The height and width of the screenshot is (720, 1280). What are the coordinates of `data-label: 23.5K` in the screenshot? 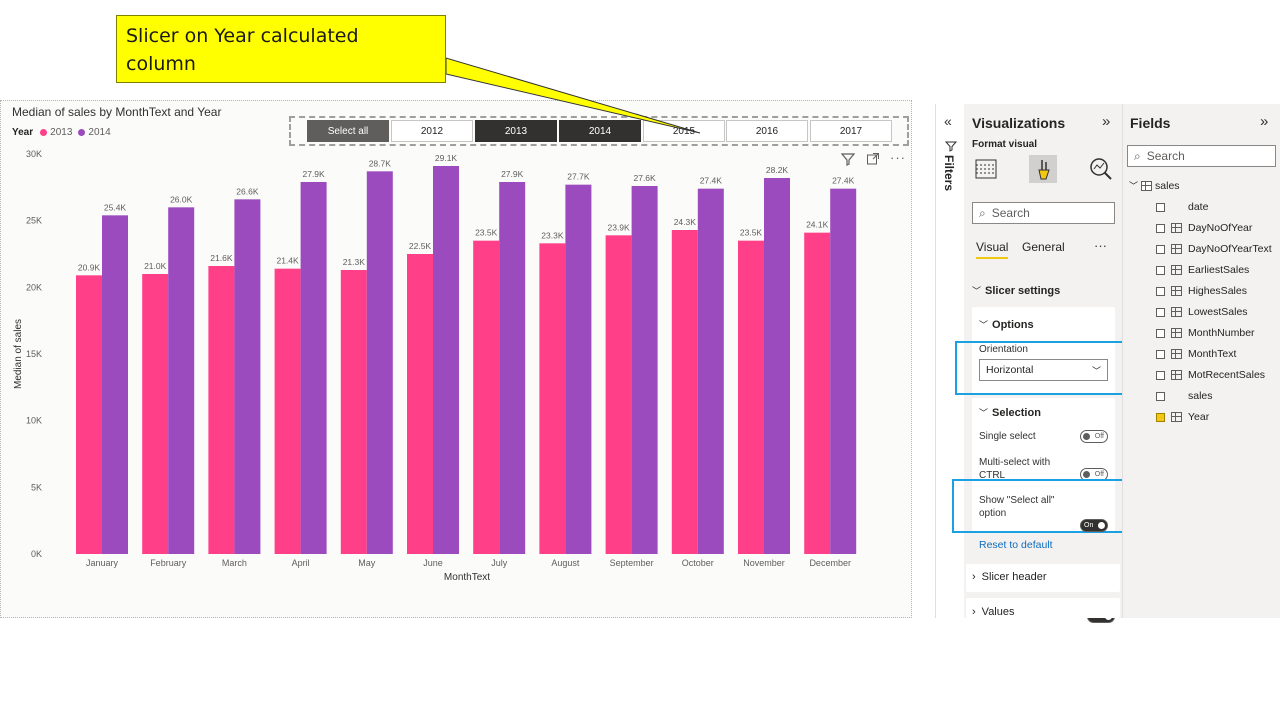 It's located at (751, 233).